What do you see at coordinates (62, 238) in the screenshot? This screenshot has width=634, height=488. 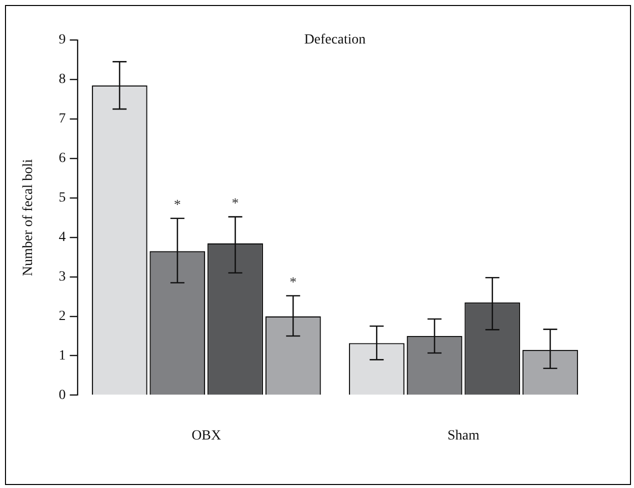 I see `y-tick-label: 4` at bounding box center [62, 238].